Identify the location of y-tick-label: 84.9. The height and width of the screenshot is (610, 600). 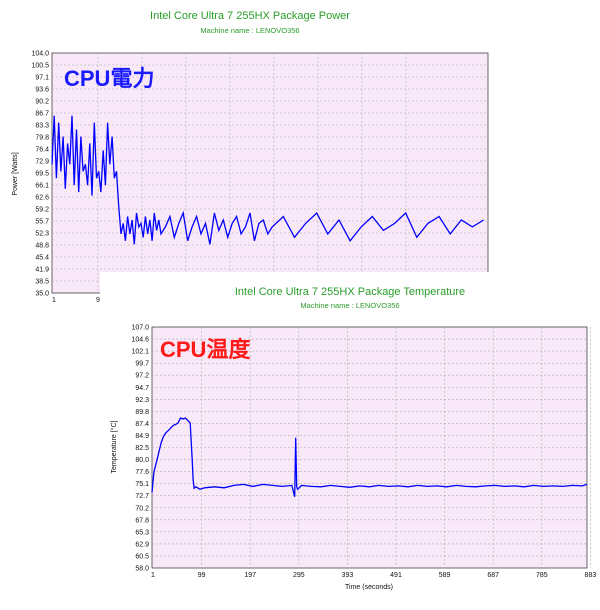
(142, 436).